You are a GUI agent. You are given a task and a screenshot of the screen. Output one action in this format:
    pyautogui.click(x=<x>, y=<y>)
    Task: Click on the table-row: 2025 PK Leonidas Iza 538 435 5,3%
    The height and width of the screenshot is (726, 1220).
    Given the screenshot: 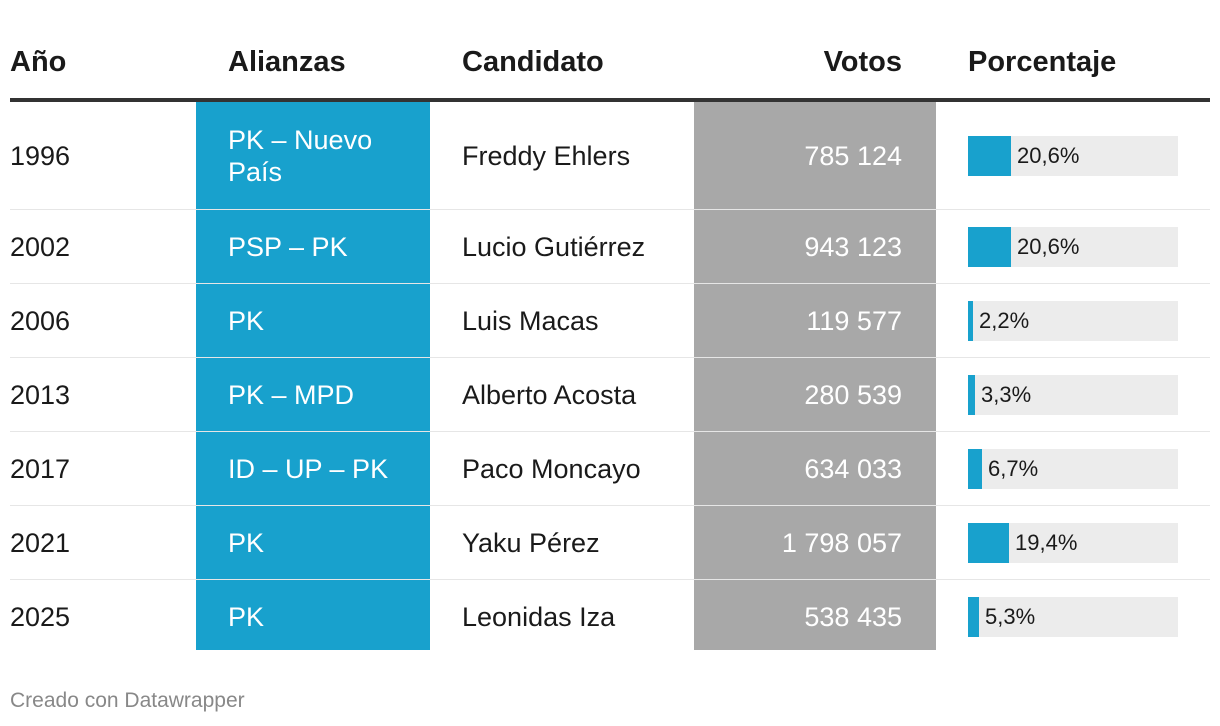 What is the action you would take?
    pyautogui.click(x=610, y=617)
    